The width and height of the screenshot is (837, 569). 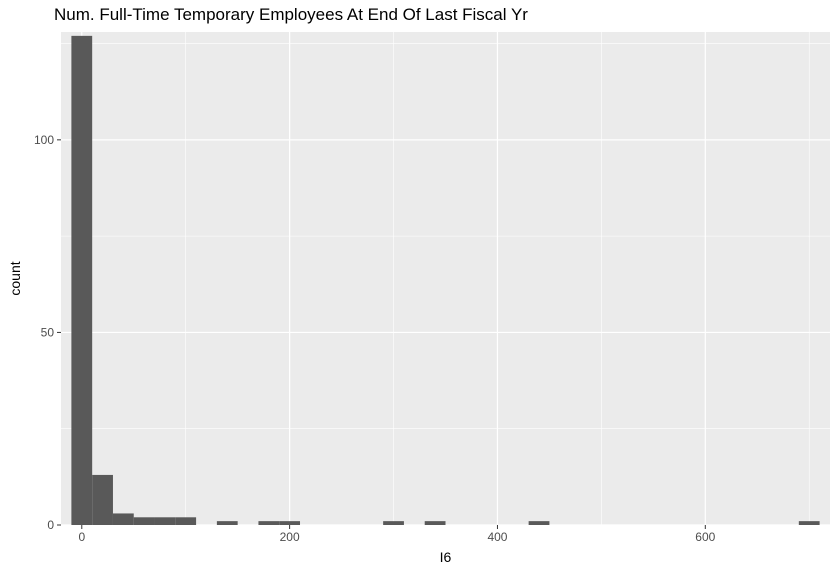 What do you see at coordinates (446, 557) in the screenshot?
I see `x-axis-title: I6` at bounding box center [446, 557].